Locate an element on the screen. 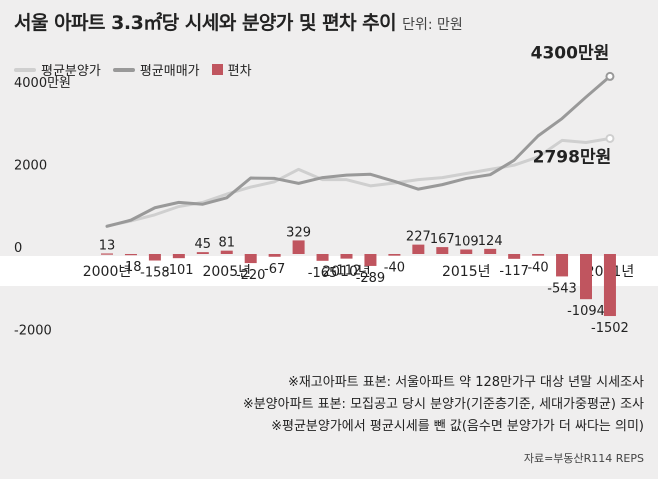  gap-value-label: -18 is located at coordinates (130, 267).